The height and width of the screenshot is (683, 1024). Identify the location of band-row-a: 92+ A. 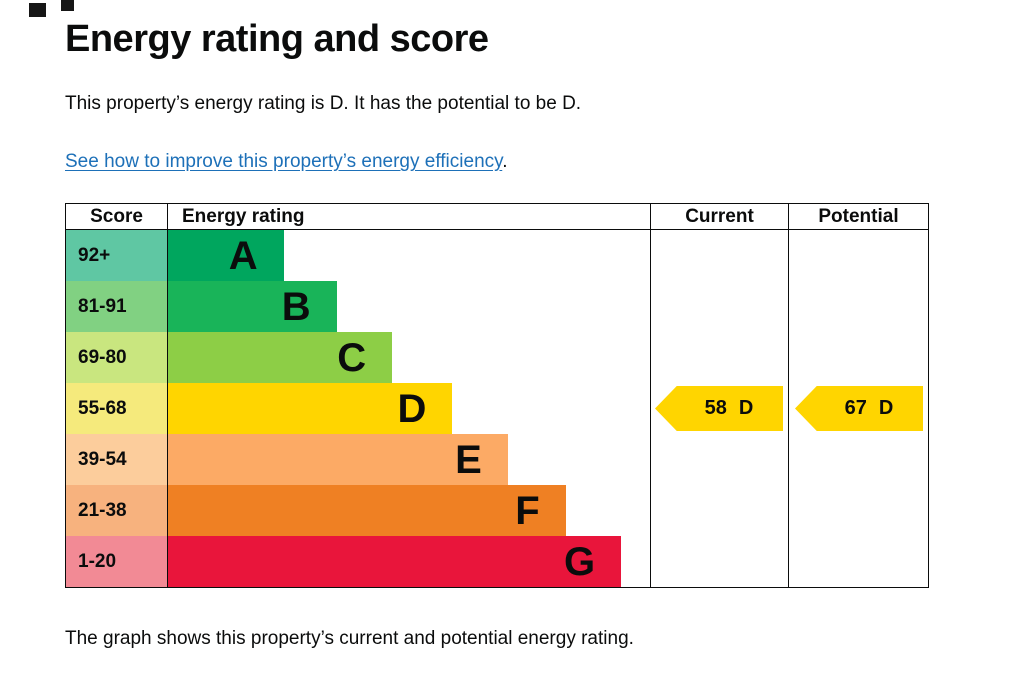
(497, 255).